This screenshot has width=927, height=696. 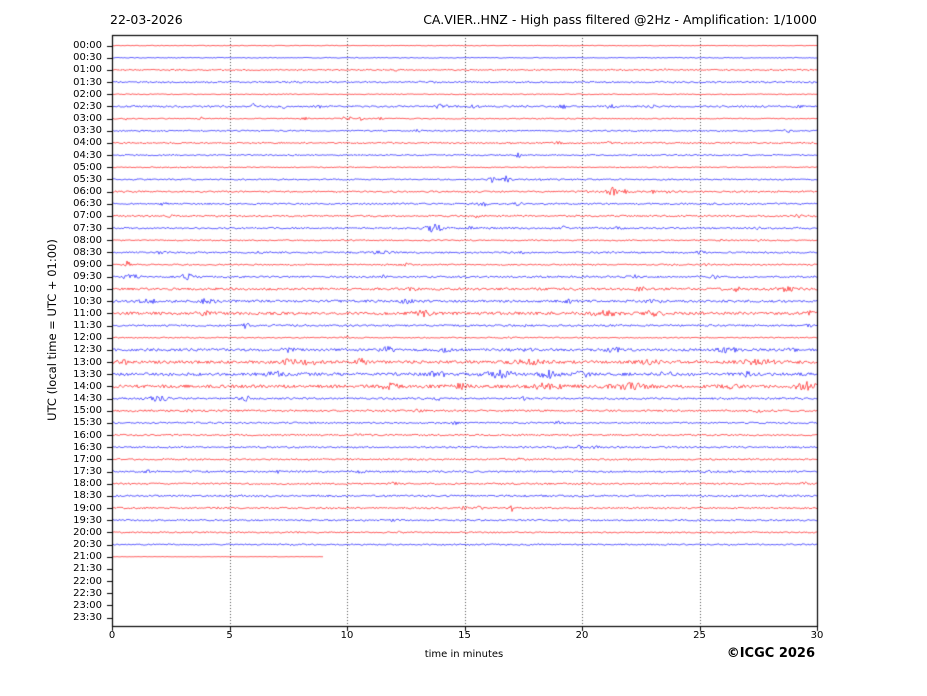 What do you see at coordinates (87, 240) in the screenshot?
I see `y-tick-label: 08:00` at bounding box center [87, 240].